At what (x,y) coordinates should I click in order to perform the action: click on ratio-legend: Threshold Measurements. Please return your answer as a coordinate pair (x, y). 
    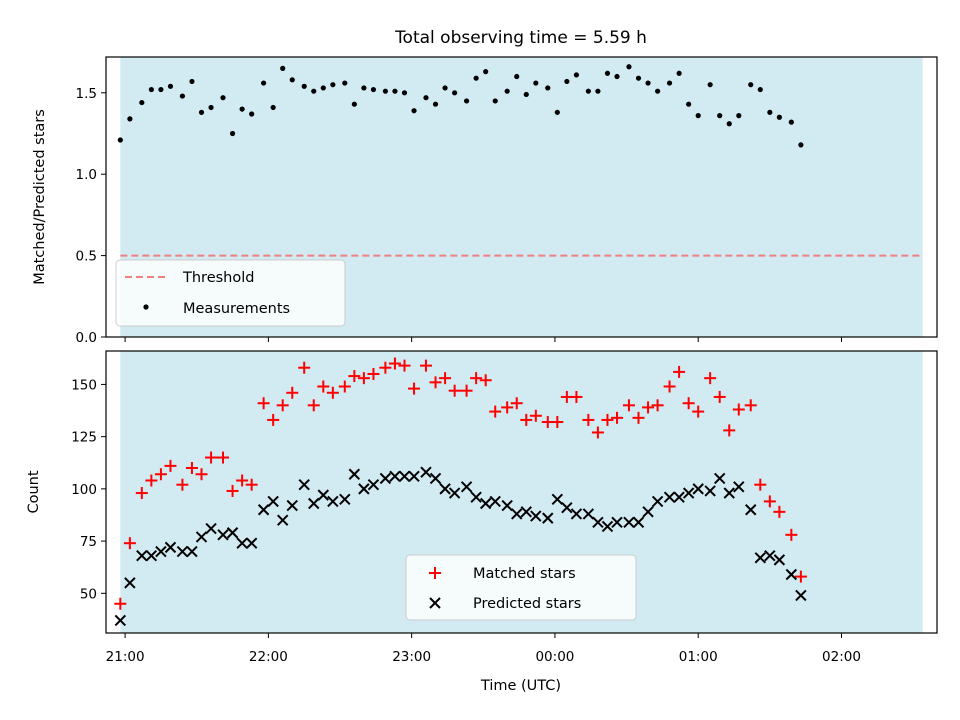
    Looking at the image, I should click on (230, 293).